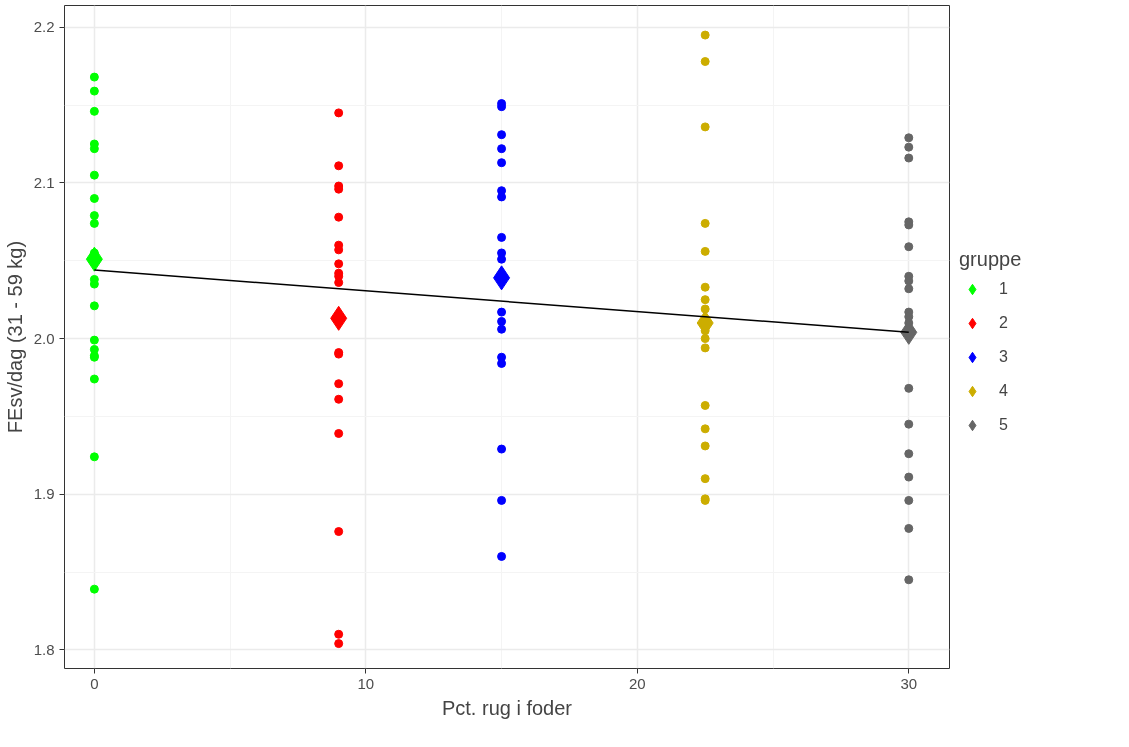  Describe the element at coordinates (366, 683) in the screenshot. I see `x-tick-label: 10` at that location.